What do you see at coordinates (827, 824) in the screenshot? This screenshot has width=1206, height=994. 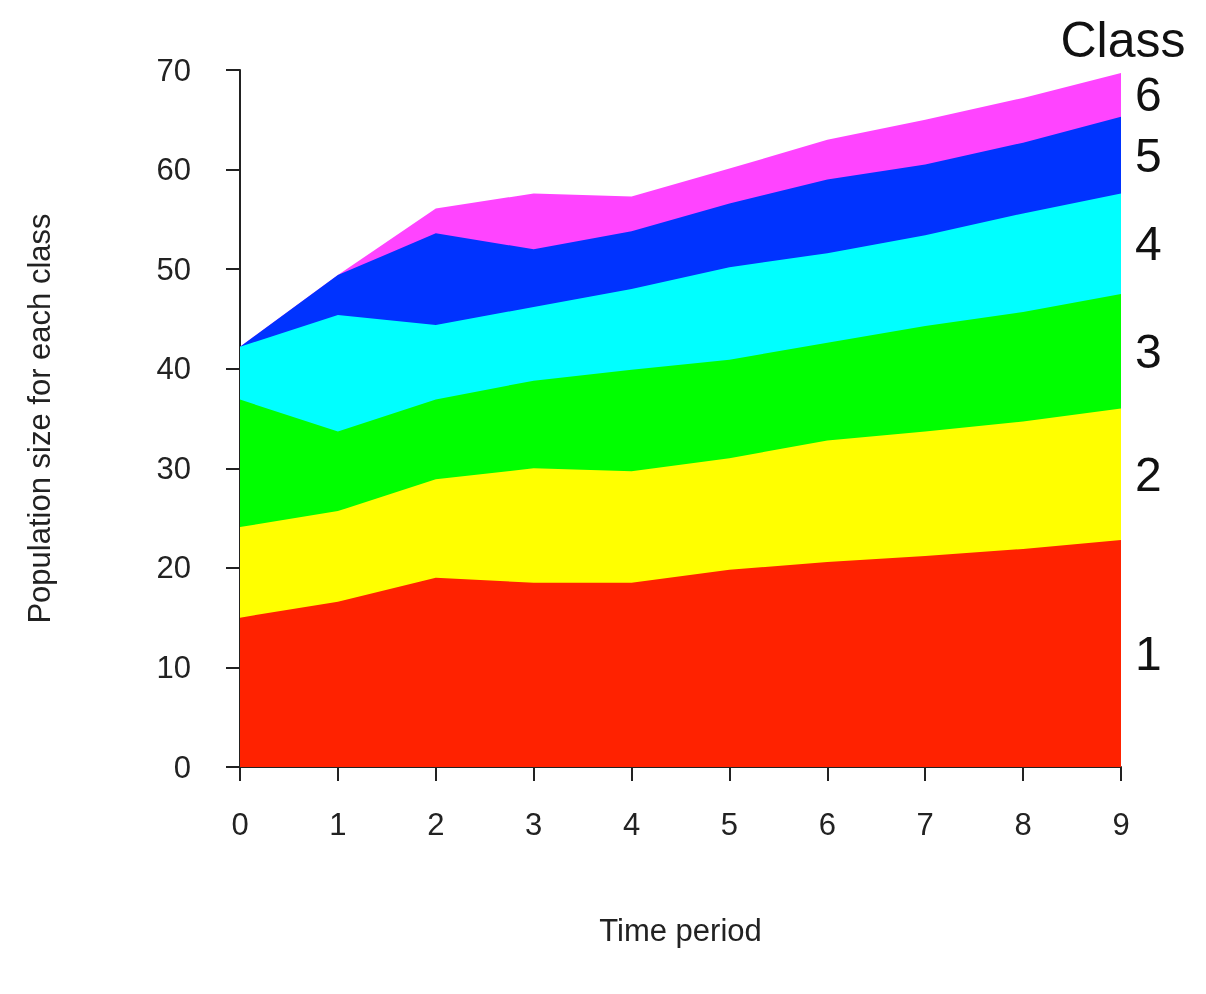 I see `x-tick-label: 6` at bounding box center [827, 824].